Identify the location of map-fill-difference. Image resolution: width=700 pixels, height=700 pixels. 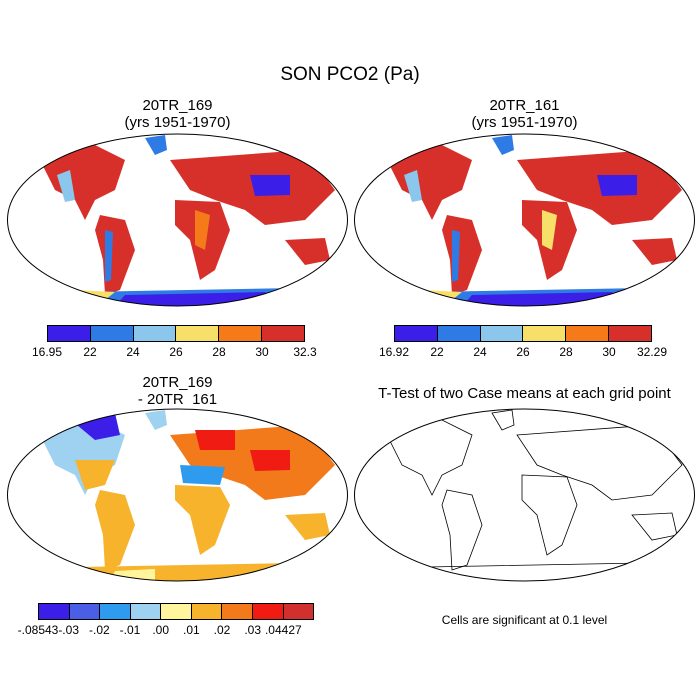
(185, 495).